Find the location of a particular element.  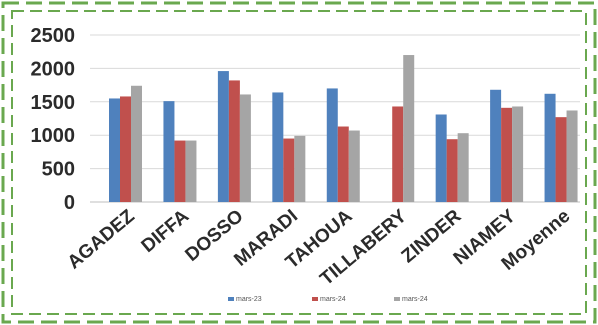

y-axis-ticks: 0 500 1000 1500 2000 2500 is located at coordinates (53, 119).